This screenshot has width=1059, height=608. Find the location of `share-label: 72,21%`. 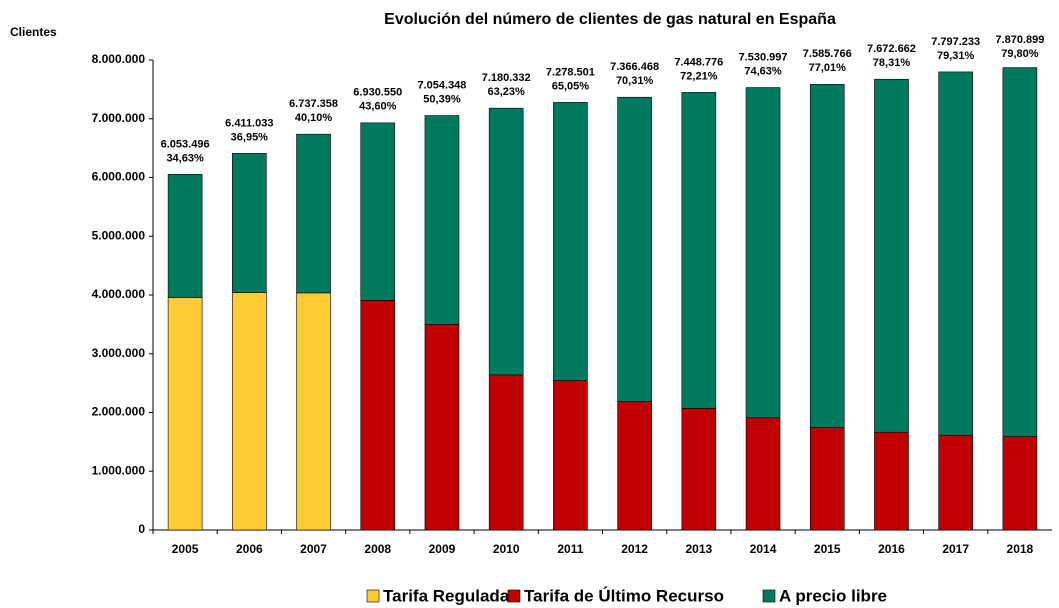

share-label: 72,21% is located at coordinates (699, 76).